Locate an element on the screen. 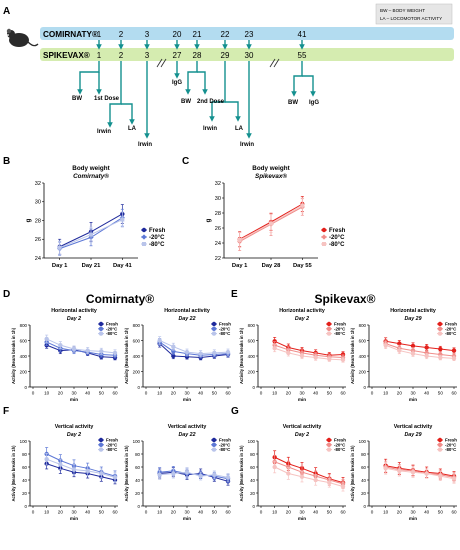 The image size is (460, 550). mouse-icon is located at coordinates (22, 37).